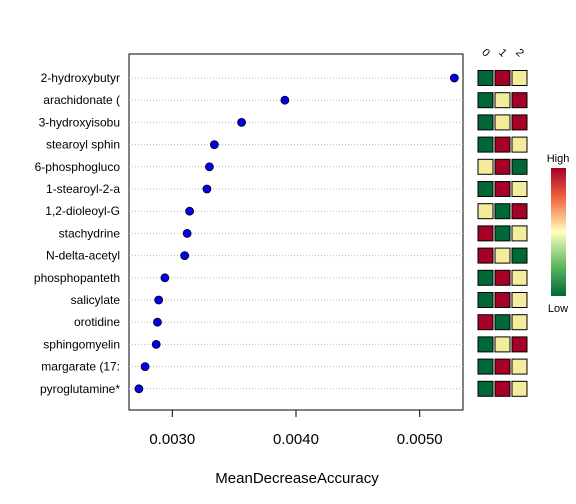  What do you see at coordinates (80, 367) in the screenshot?
I see `feature-label: margarate (17:` at bounding box center [80, 367].